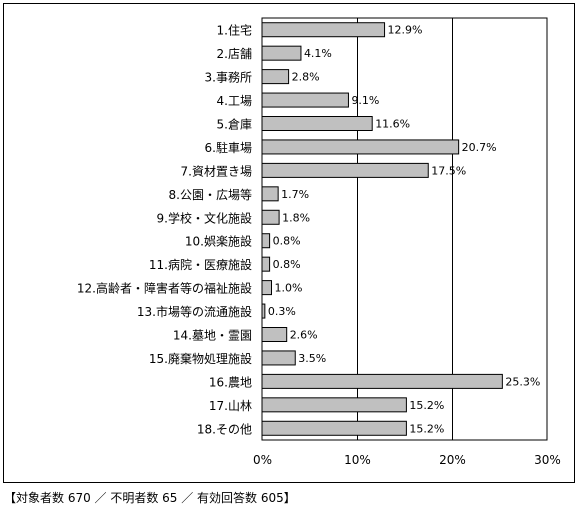 This screenshot has width=579, height=509. I want to click on footnote: 【対象者数 670 ／ 不明者数 65 ／ 有効回答数 605】, so click(150, 498).